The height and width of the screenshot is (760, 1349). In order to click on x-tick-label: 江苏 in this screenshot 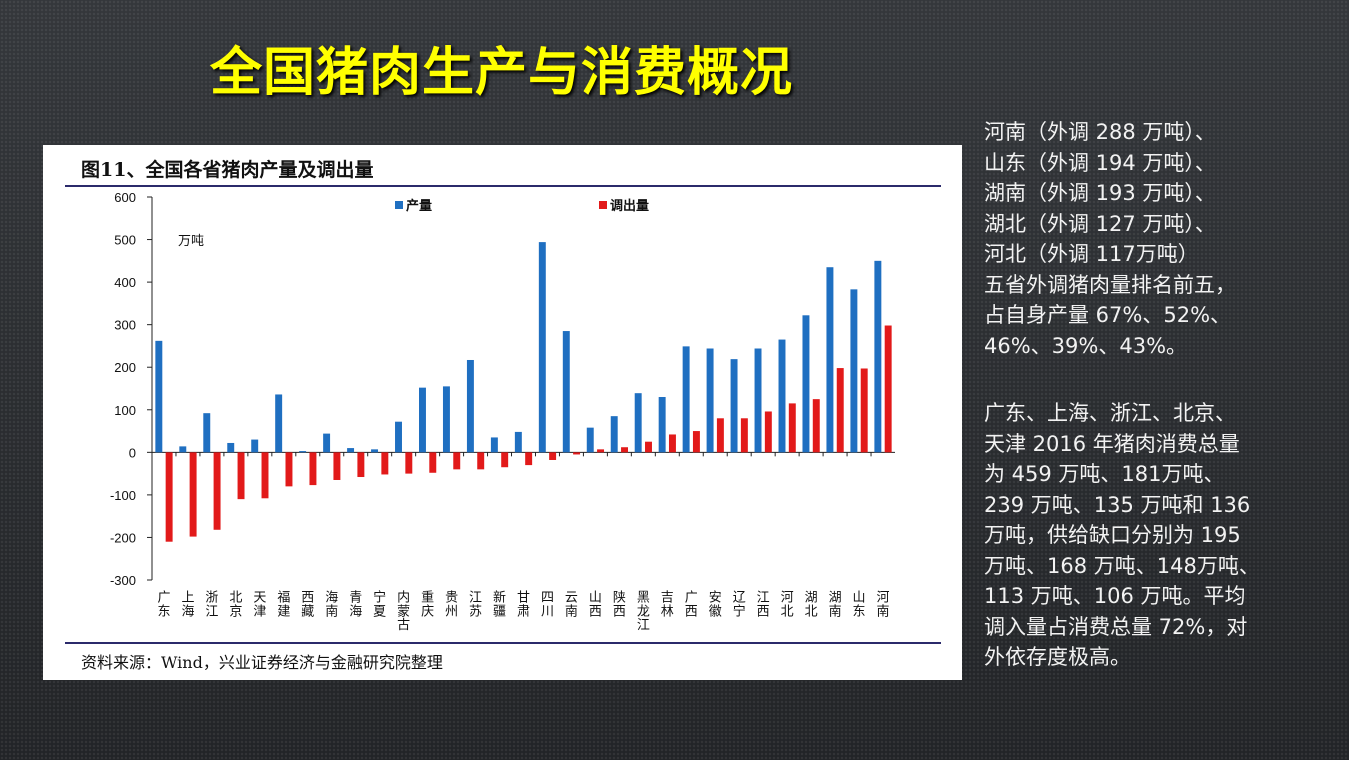, I will do `click(475, 605)`.